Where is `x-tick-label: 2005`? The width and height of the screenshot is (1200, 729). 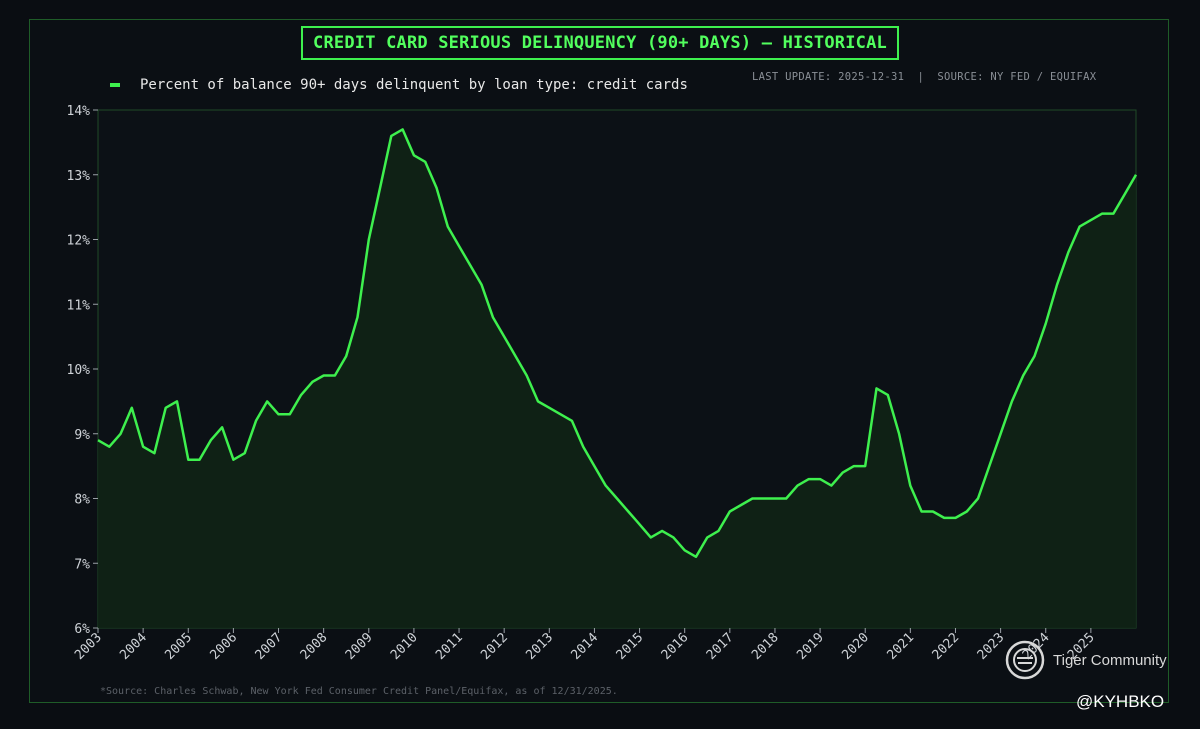
x-tick-label: 2005 is located at coordinates (178, 646).